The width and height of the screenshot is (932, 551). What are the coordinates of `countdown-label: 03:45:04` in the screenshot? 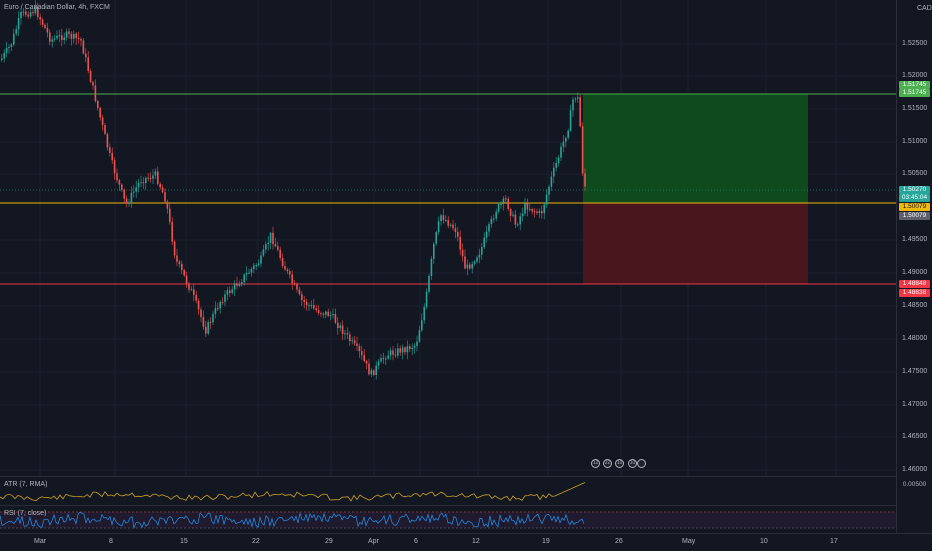 It's located at (914, 198).